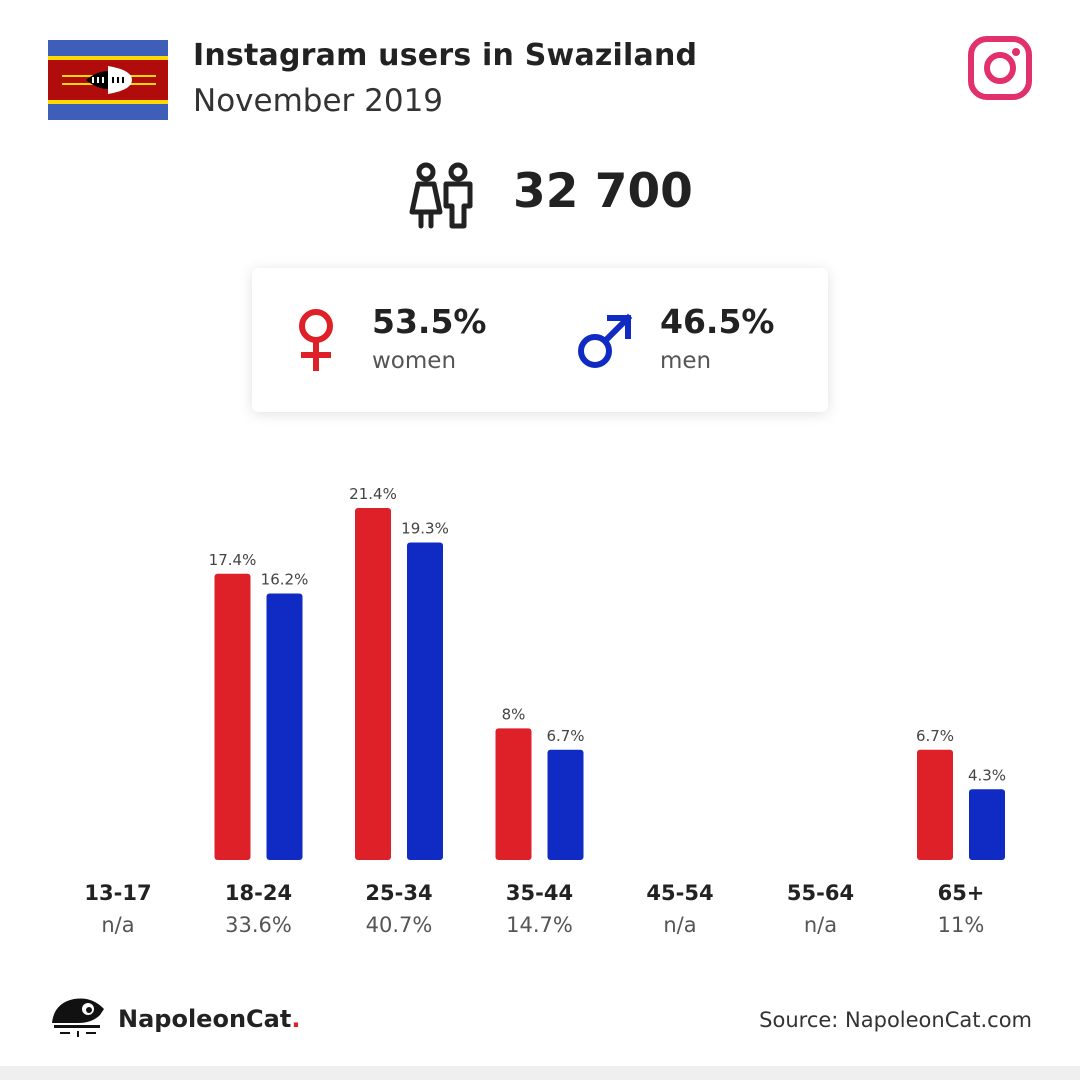 The image size is (1080, 1080). What do you see at coordinates (233, 560) in the screenshot?
I see `bar-label-women-18-24: 17.4%` at bounding box center [233, 560].